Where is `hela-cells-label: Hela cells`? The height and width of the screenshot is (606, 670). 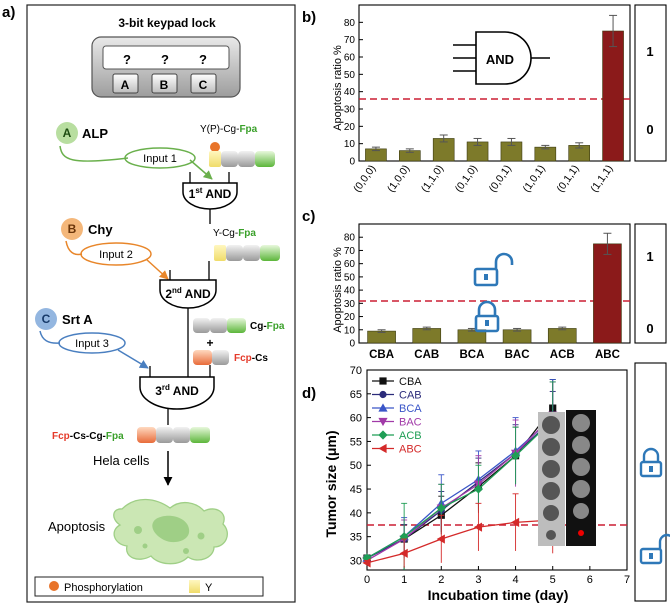
hela-cells-label: Hela cells is located at coordinates (121, 460).